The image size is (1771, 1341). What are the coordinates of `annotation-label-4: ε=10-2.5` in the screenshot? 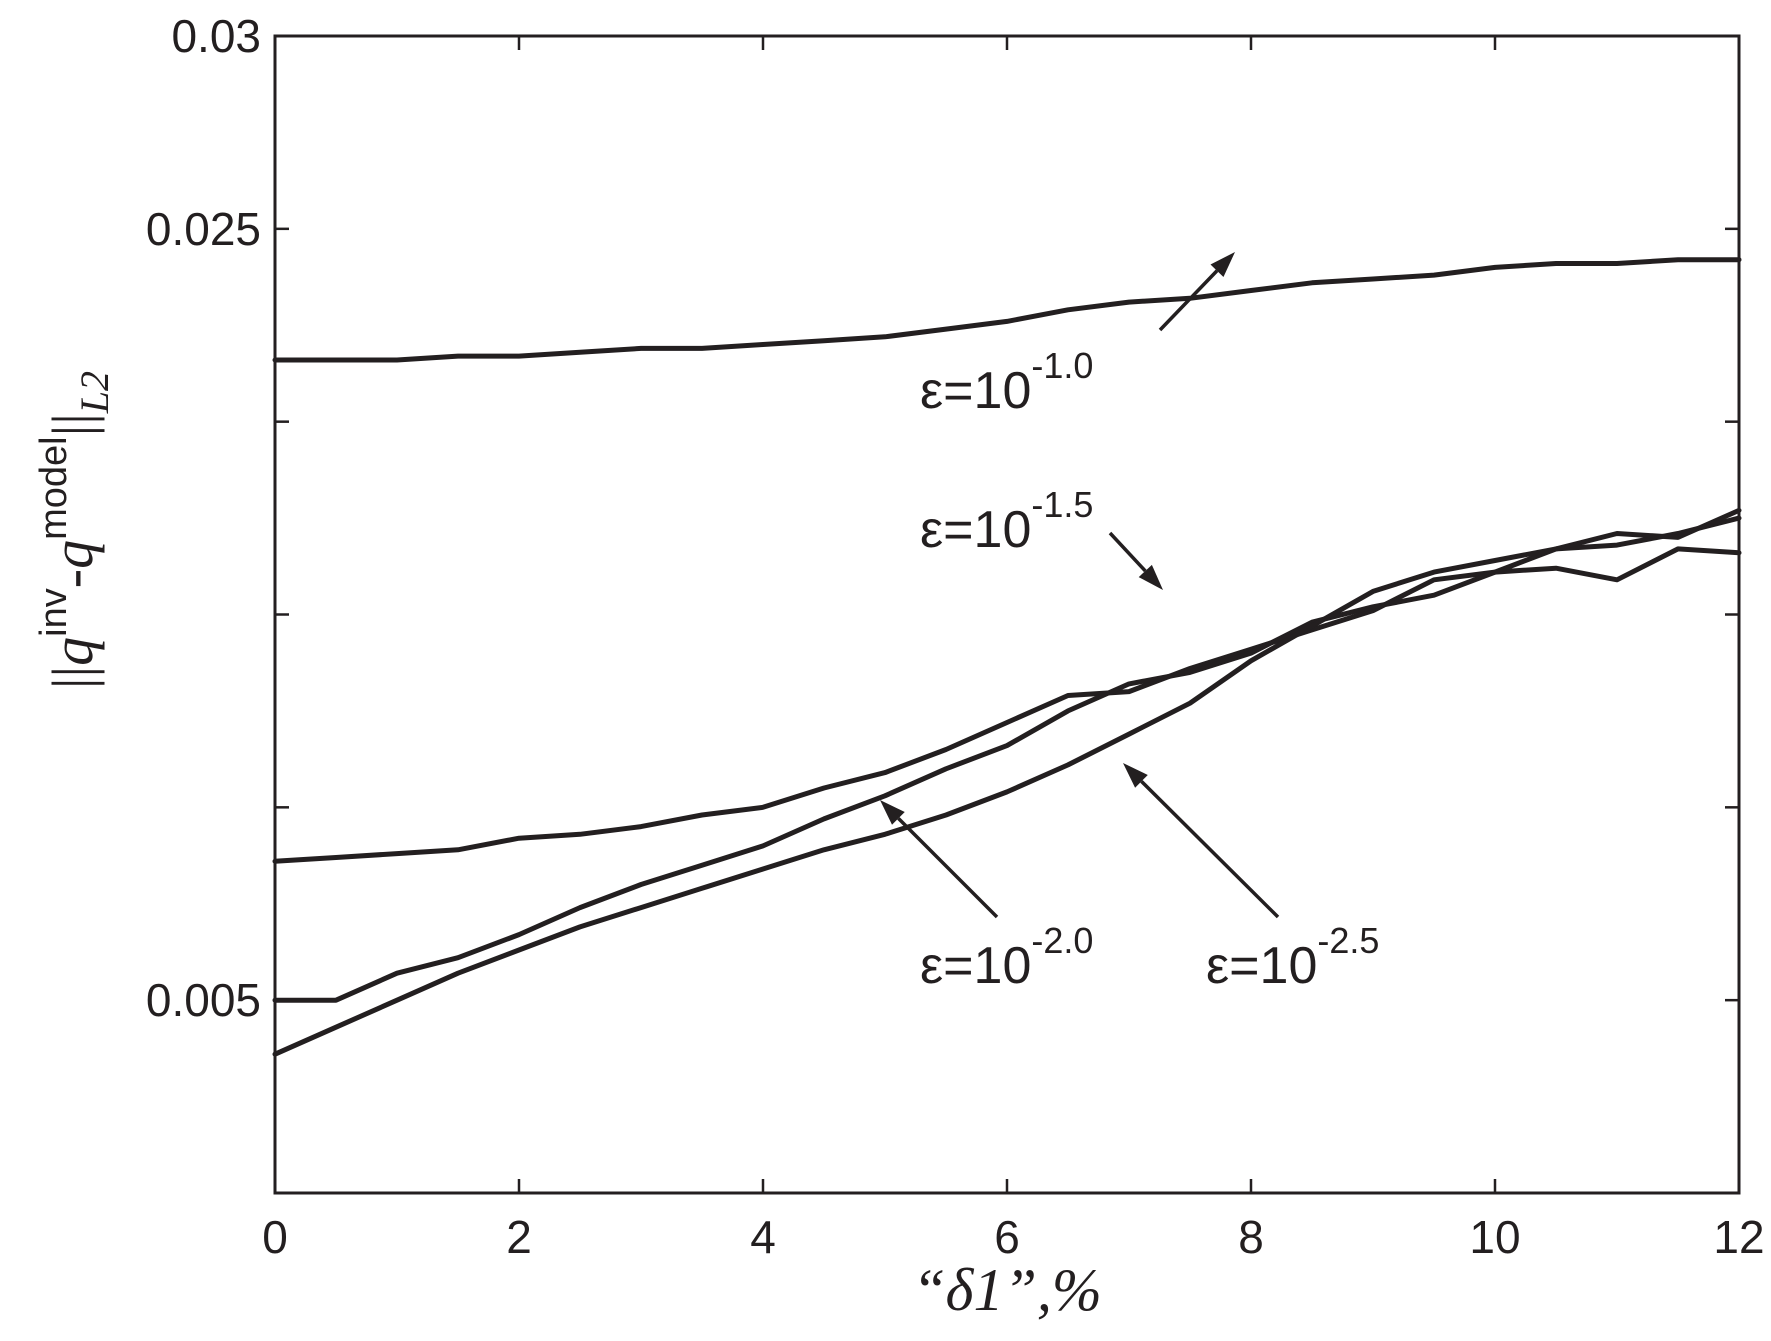 It's located at (1292, 957).